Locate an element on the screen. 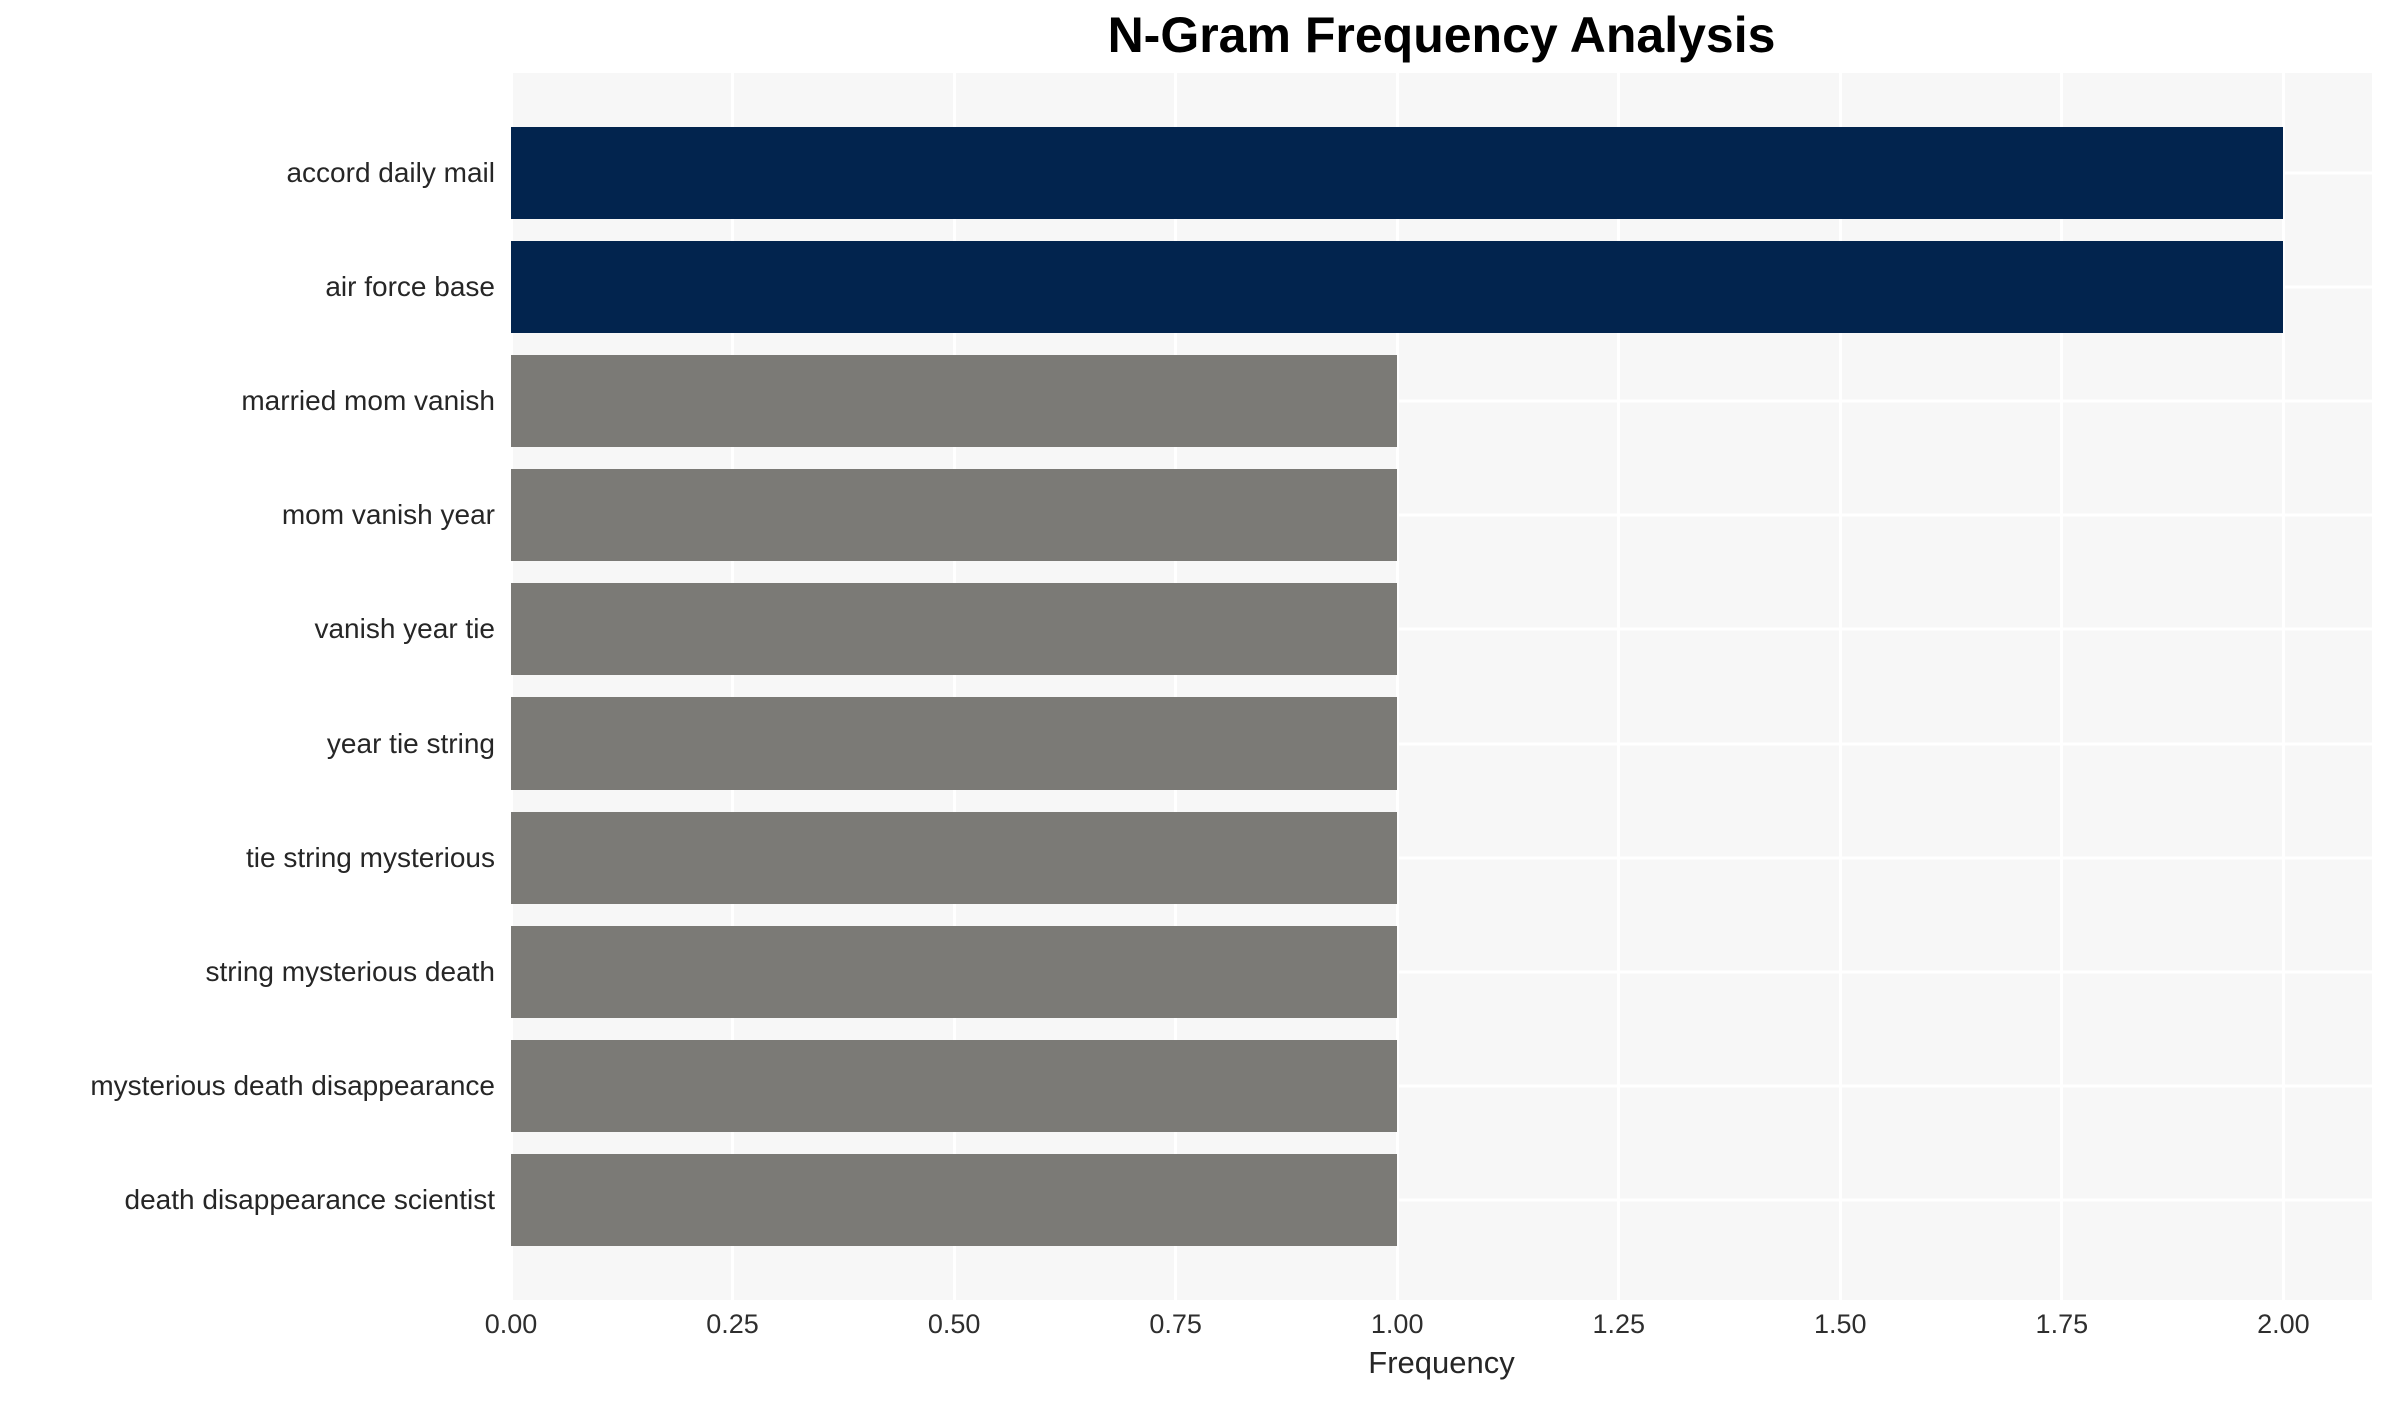  chart-row: string mysterious death is located at coordinates (1186, 971).